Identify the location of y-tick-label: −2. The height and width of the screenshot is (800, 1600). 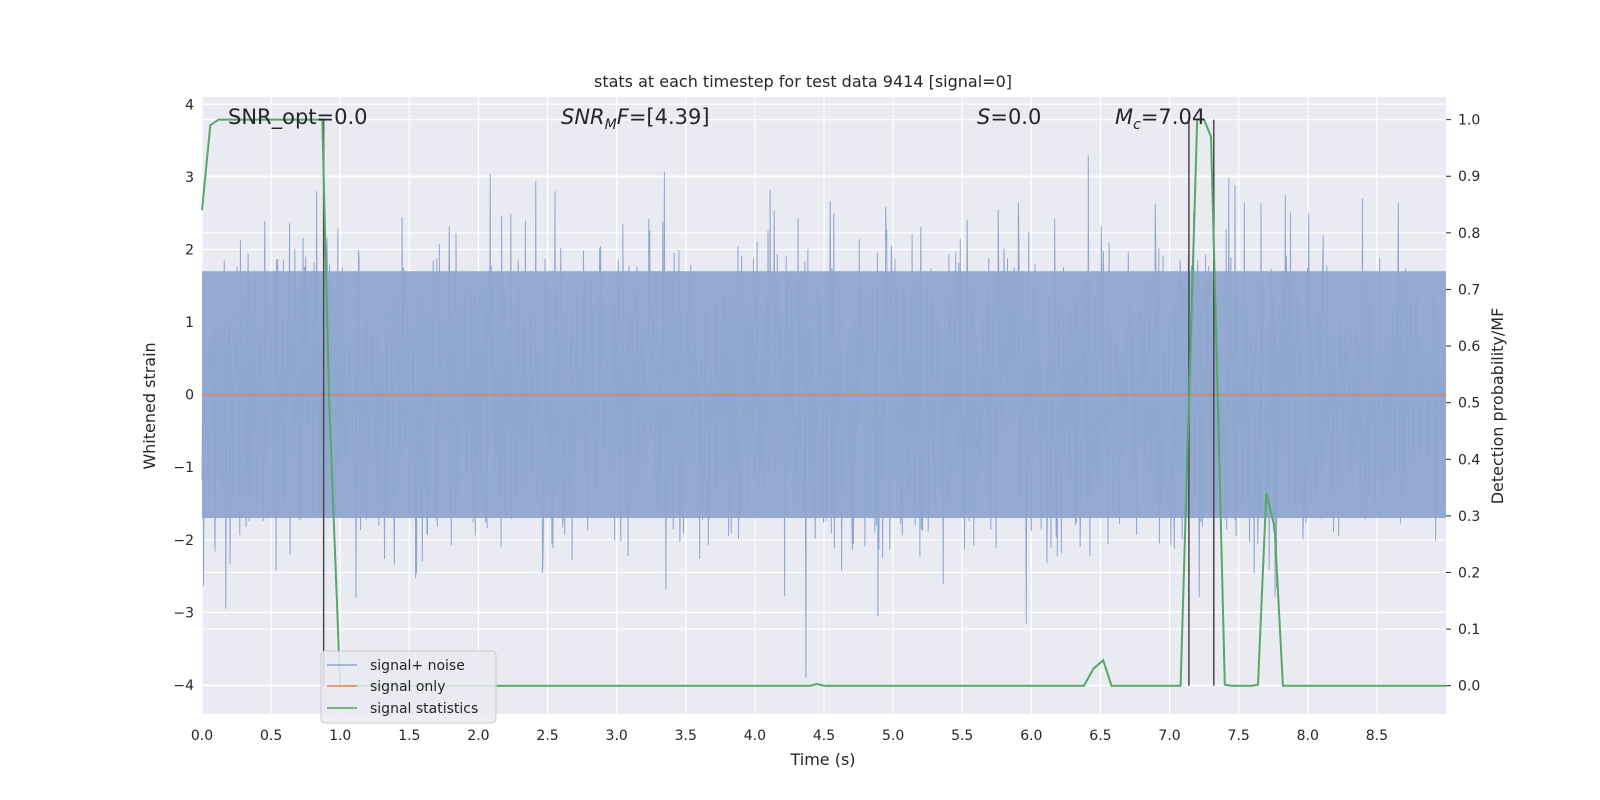
(183, 541).